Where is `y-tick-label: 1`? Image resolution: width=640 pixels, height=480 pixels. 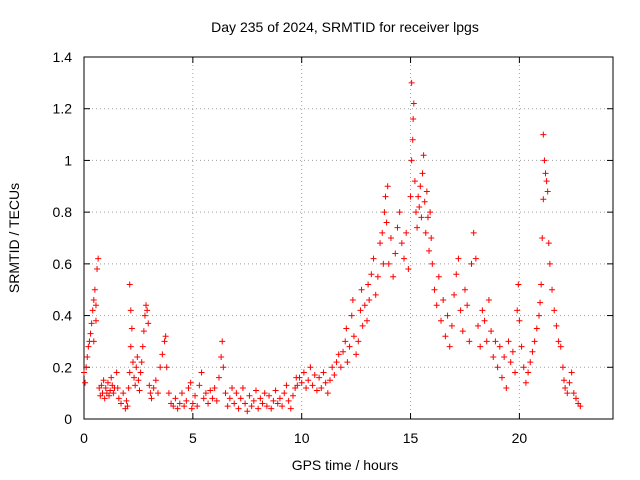
y-tick-label: 1 is located at coordinates (68, 160).